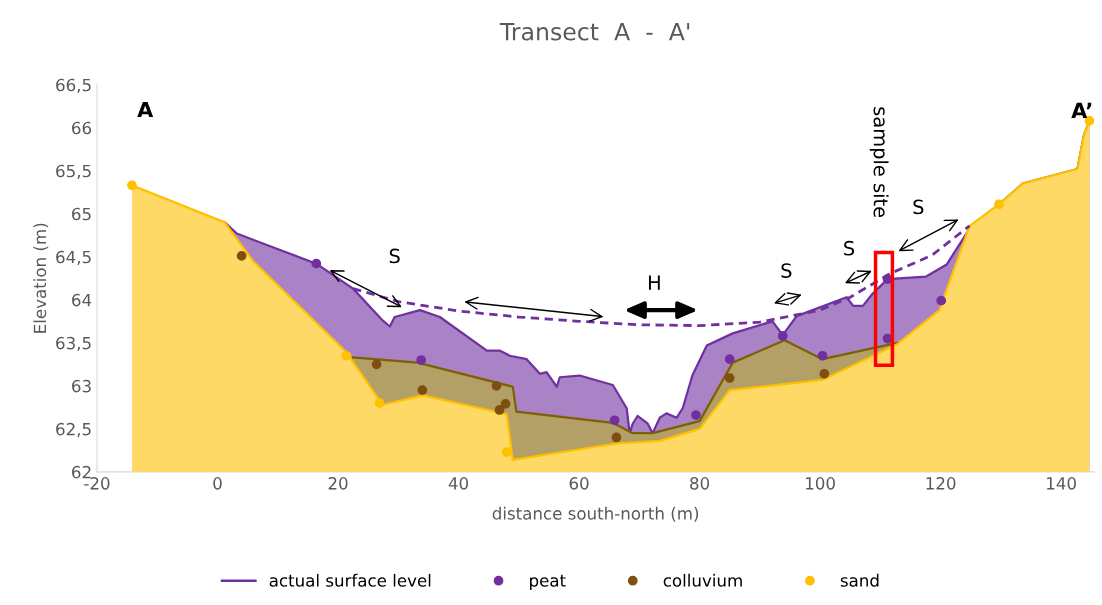 The image size is (1102, 605). What do you see at coordinates (338, 483) in the screenshot?
I see `x-tick-label: 20` at bounding box center [338, 483].